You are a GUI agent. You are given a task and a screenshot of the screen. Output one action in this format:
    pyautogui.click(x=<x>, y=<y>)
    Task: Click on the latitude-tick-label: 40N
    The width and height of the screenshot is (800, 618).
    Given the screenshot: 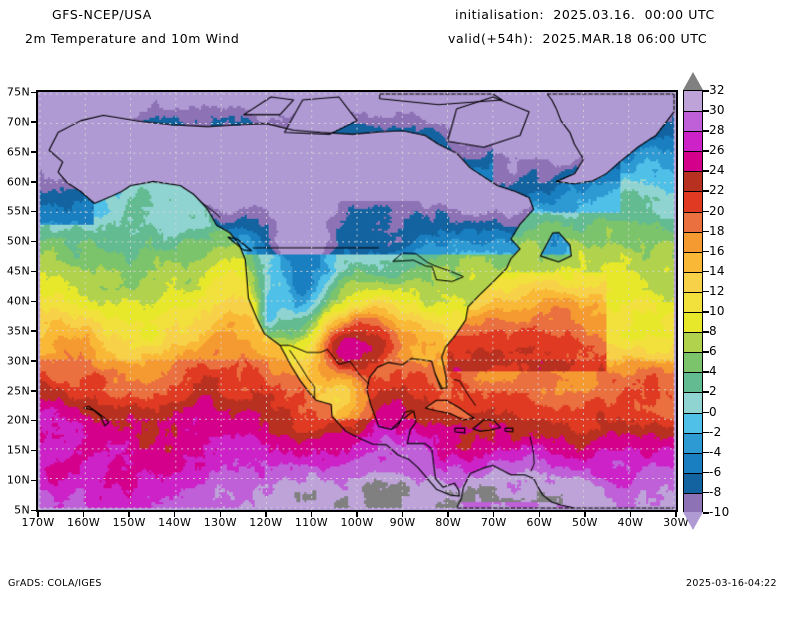 What is the action you would take?
    pyautogui.click(x=18, y=301)
    